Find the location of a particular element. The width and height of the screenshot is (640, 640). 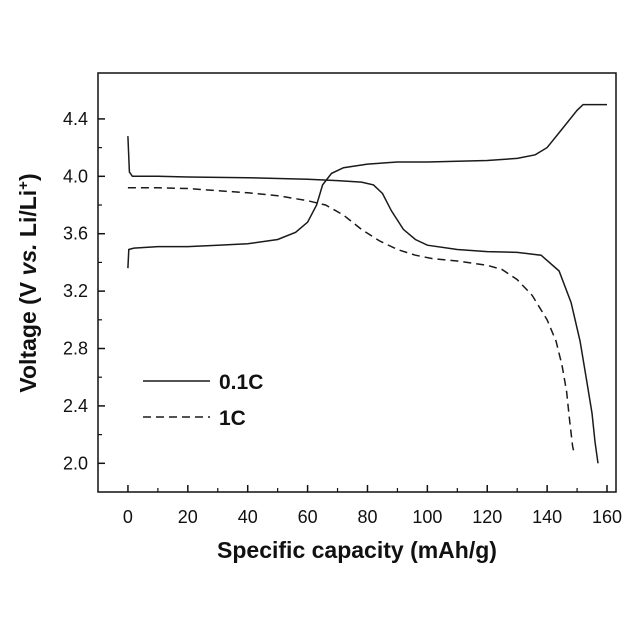

y-tick-label: 3.2 is located at coordinates (75, 291).